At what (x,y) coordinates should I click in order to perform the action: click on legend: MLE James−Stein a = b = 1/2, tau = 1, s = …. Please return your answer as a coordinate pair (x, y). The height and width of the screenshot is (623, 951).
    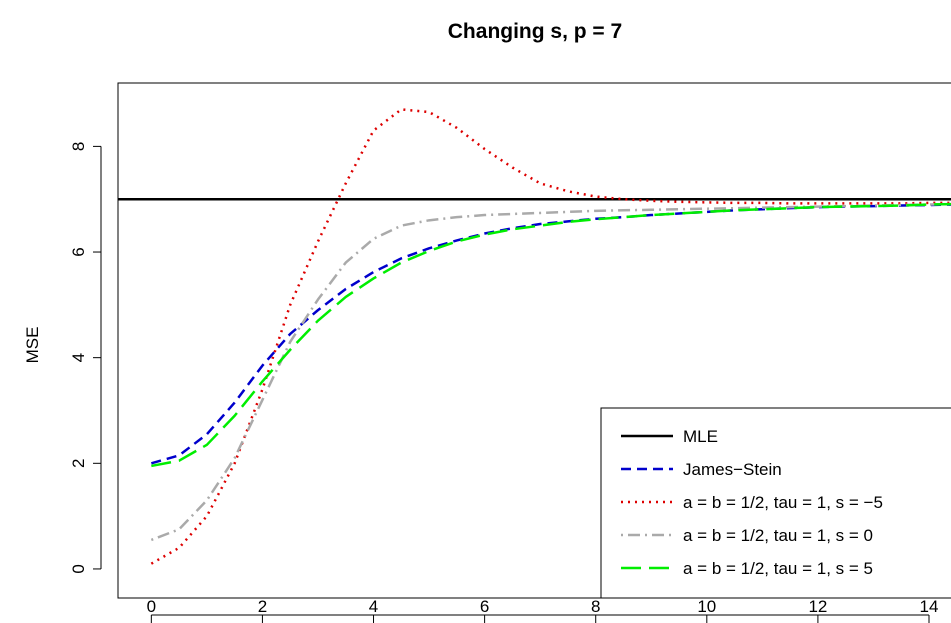
    Looking at the image, I should click on (775, 503).